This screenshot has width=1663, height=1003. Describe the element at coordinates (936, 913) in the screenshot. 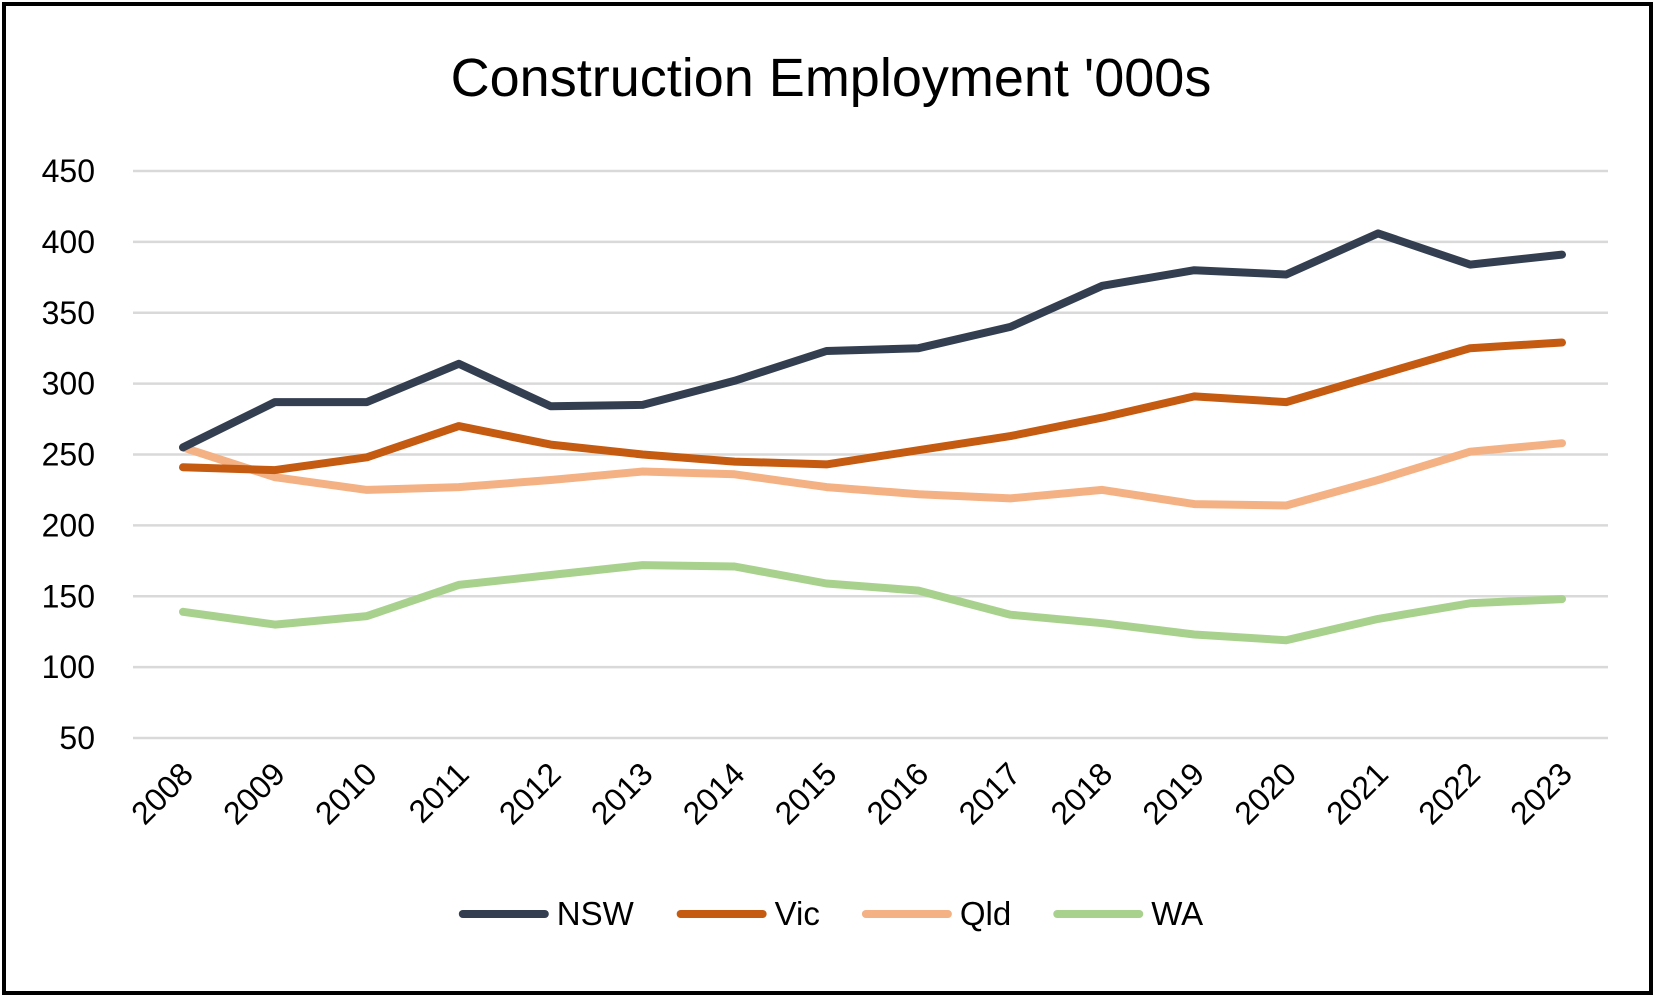

I see `legend-item-qld: Qld` at that location.